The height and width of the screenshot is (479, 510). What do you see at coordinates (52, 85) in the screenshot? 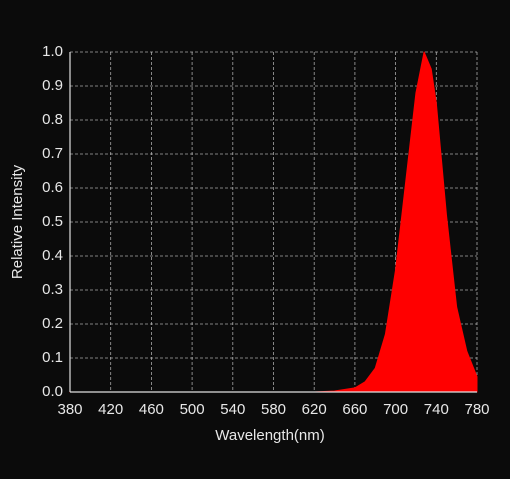
I see `y-tick-label: 0.9` at bounding box center [52, 85].